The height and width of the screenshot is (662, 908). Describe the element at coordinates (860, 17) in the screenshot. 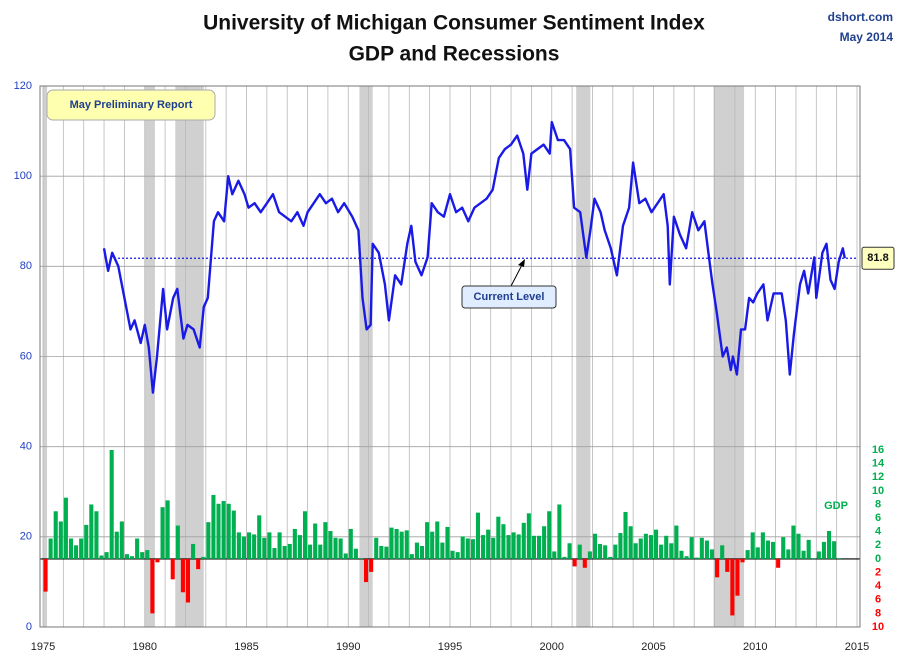

I see `source: dshort.com` at that location.